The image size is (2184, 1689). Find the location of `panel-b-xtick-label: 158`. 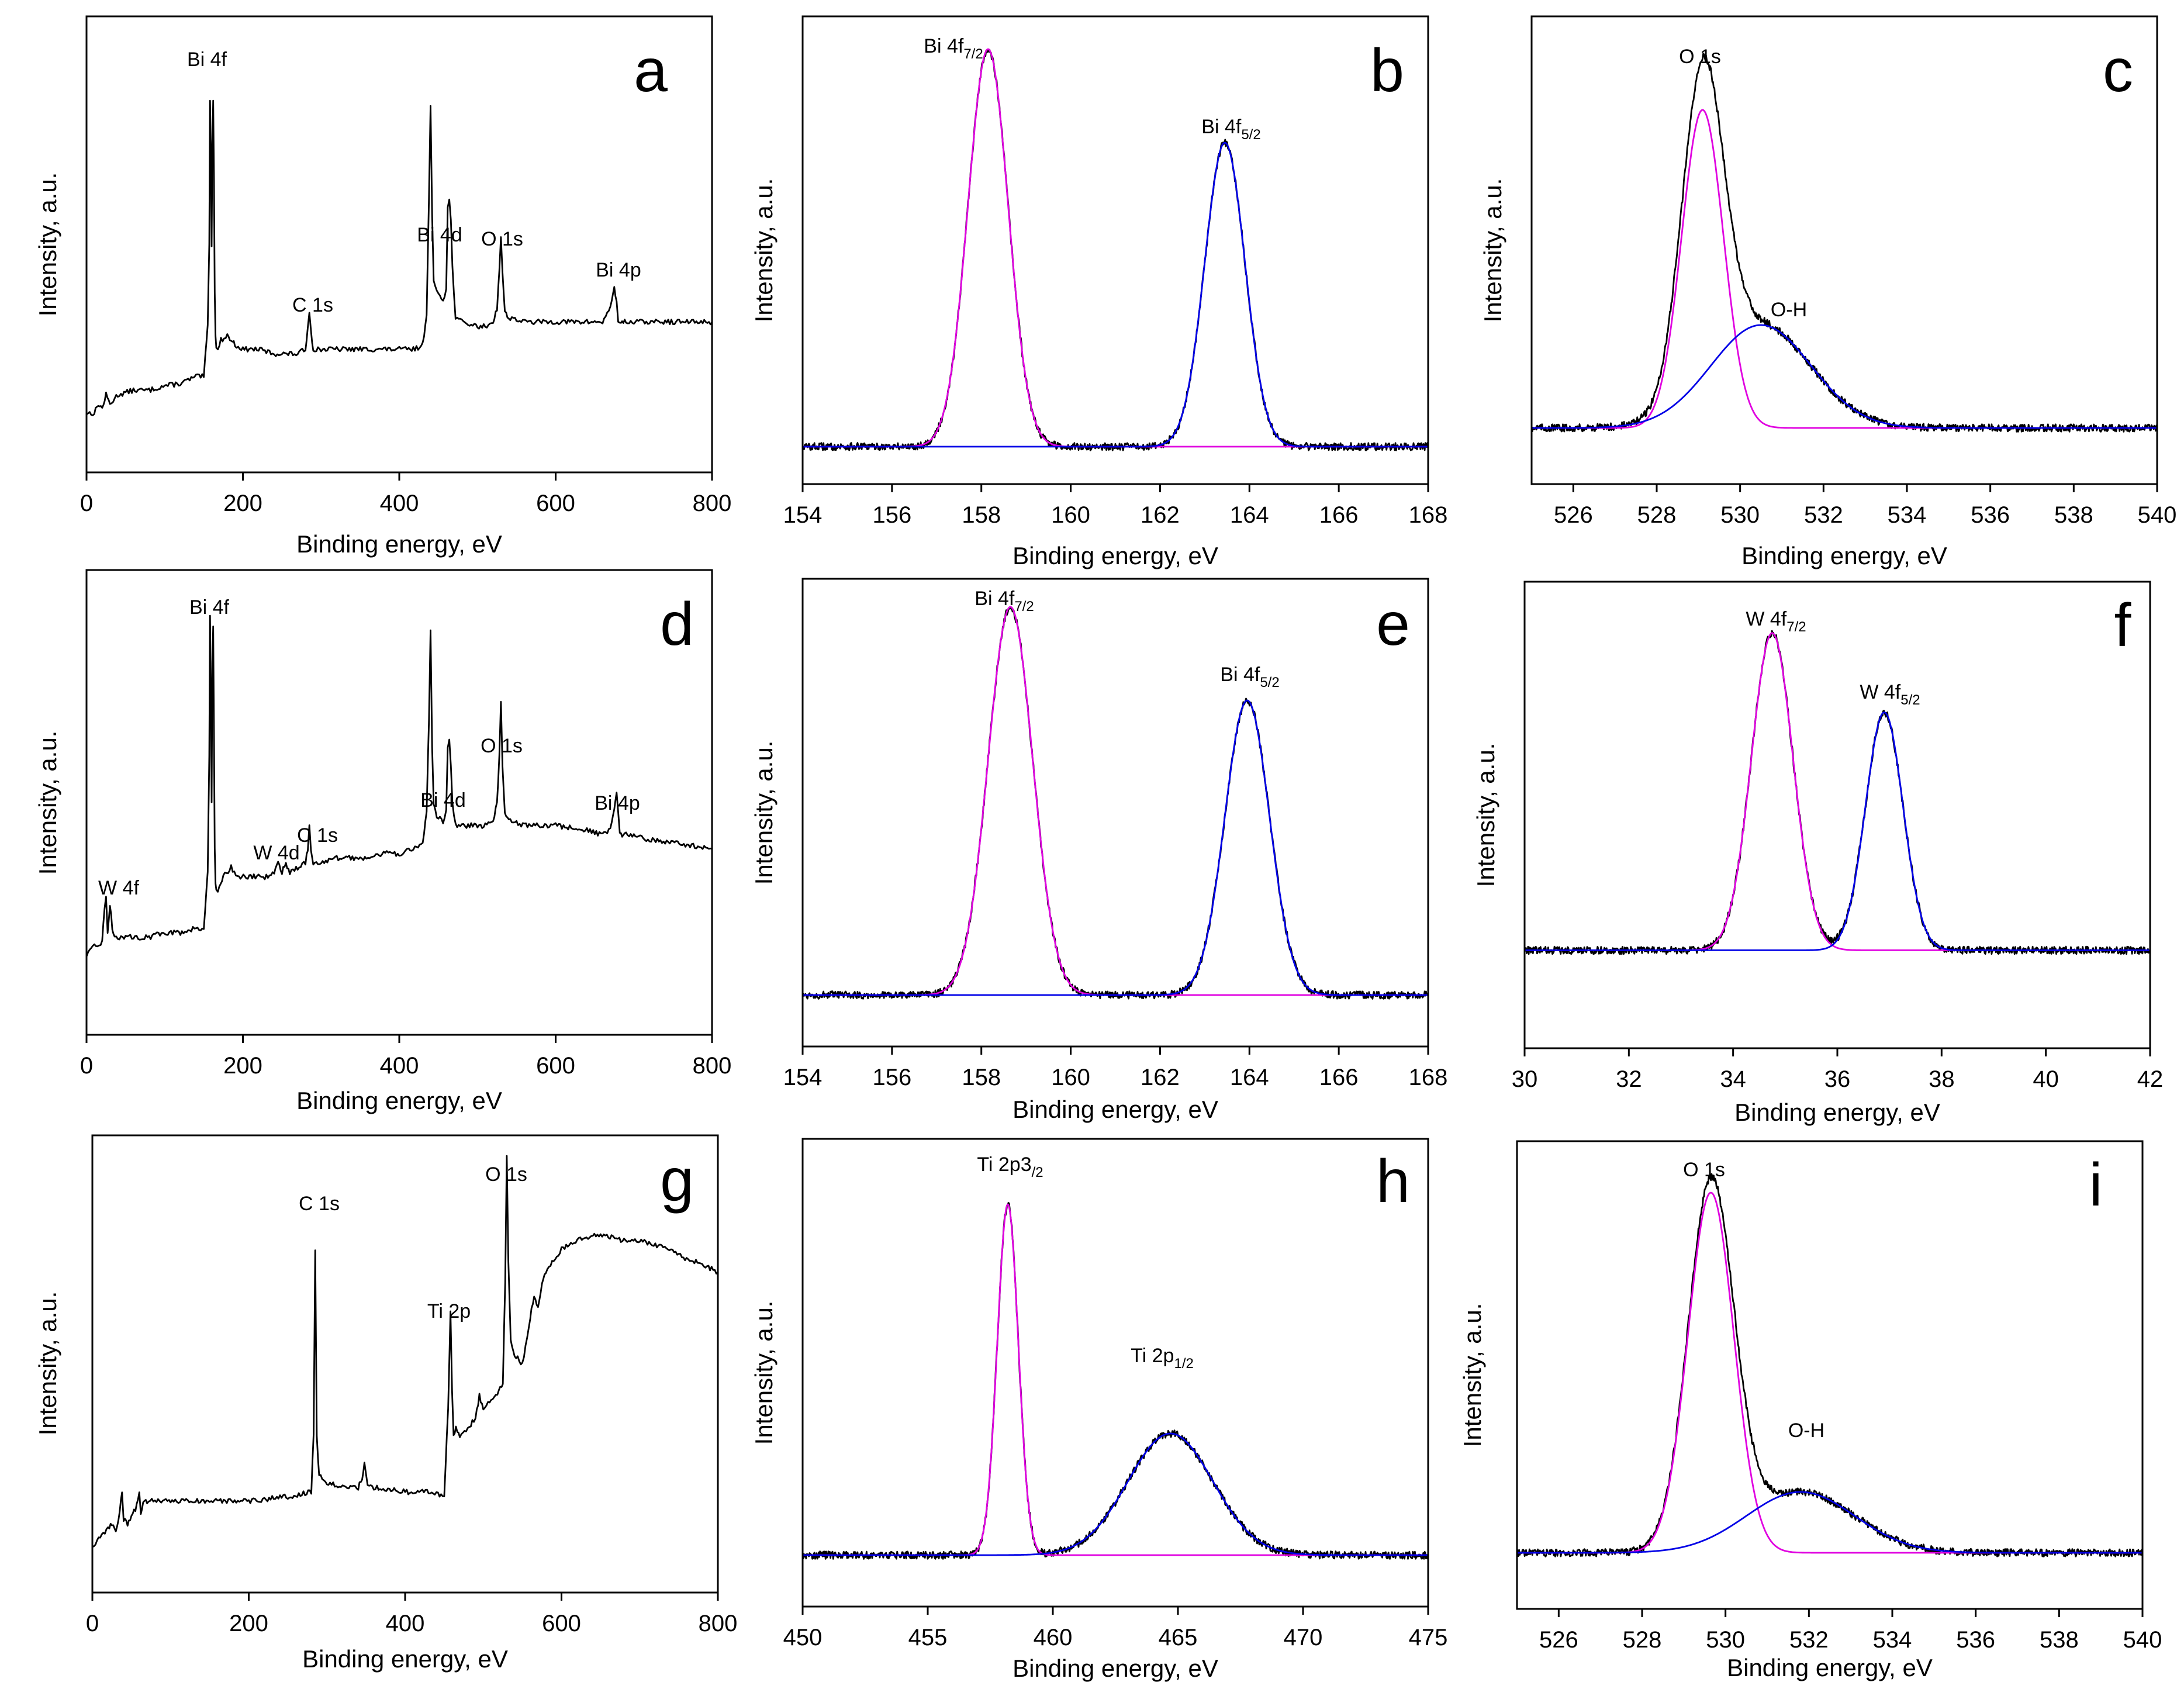

panel-b-xtick-label: 158 is located at coordinates (981, 515).